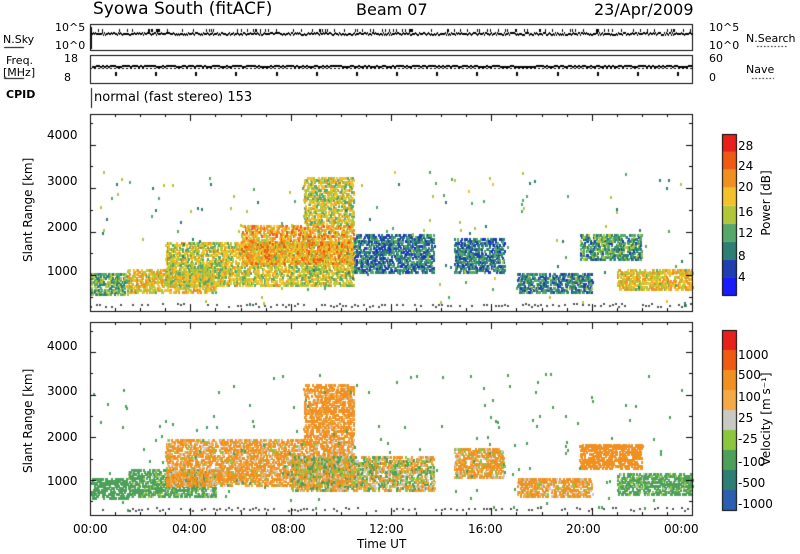 This screenshot has height=554, width=800. What do you see at coordinates (288, 529) in the screenshot?
I see `xtick-0800: 08:00` at bounding box center [288, 529].